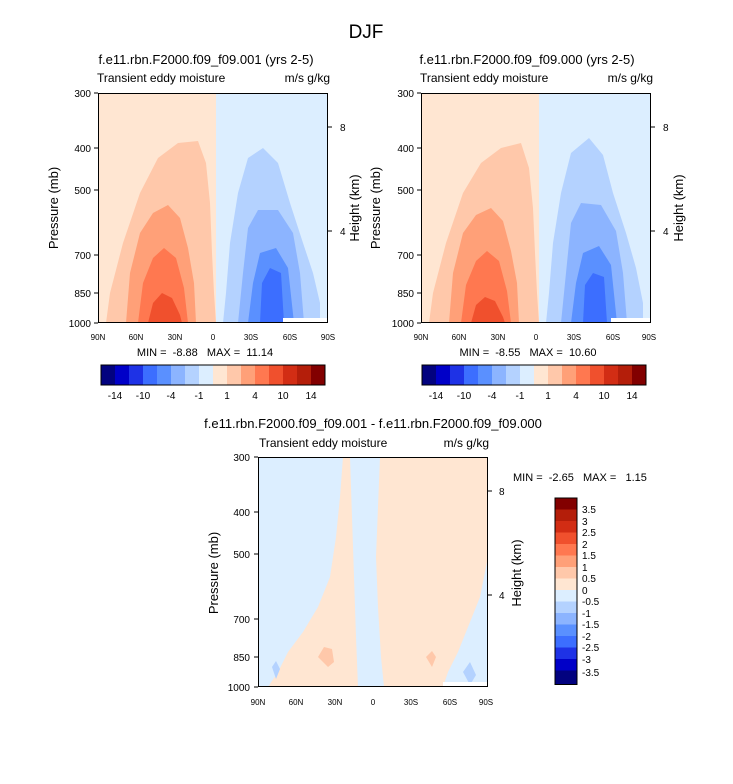 The width and height of the screenshot is (733, 784). I want to click on panel-2-y-tick: 700, so click(405, 256).